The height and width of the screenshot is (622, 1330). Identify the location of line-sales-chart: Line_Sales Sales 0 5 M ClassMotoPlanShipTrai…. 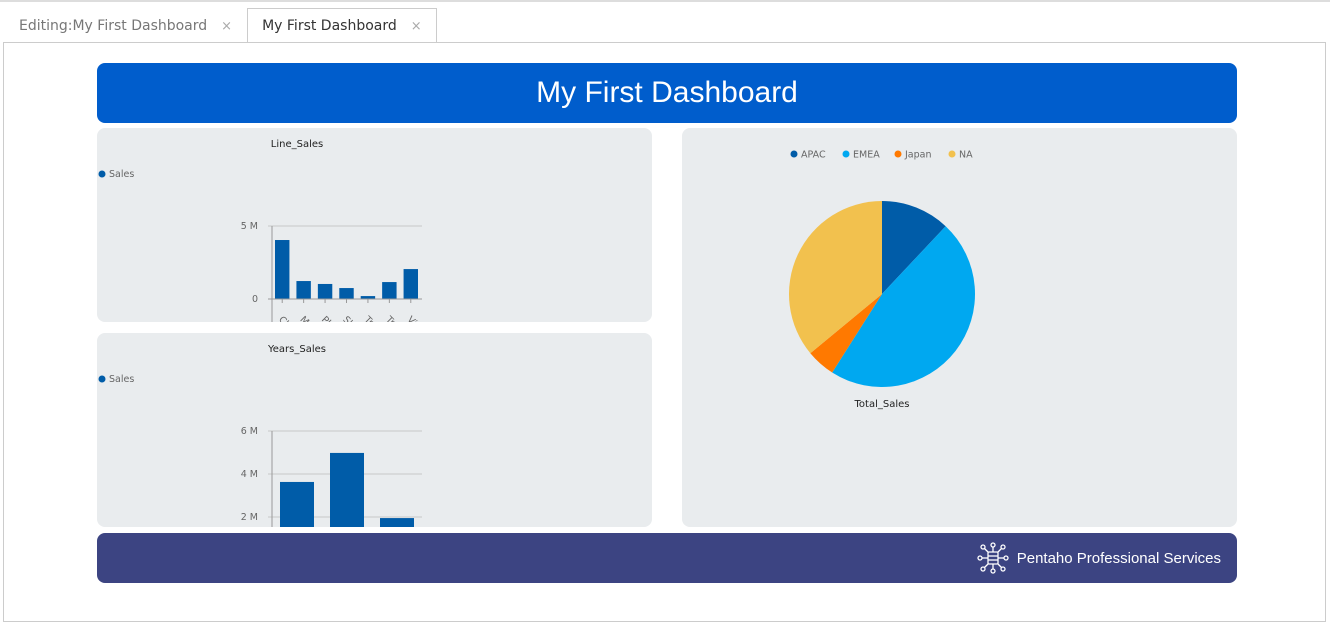
(264, 230).